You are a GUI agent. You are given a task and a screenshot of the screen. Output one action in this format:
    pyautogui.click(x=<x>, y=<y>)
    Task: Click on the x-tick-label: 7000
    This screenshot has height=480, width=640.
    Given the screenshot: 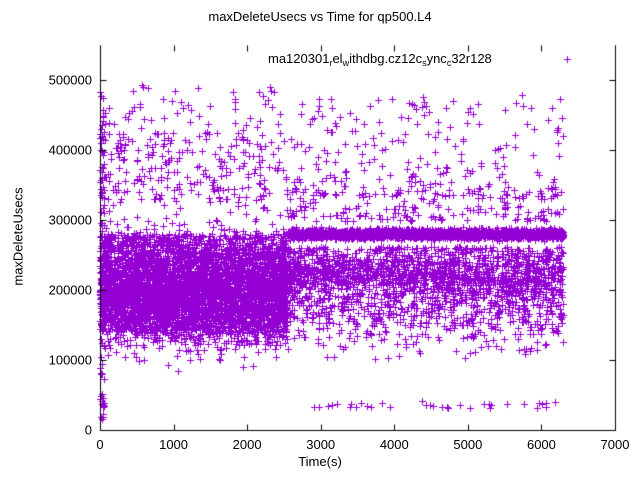 What is the action you would take?
    pyautogui.click(x=615, y=444)
    